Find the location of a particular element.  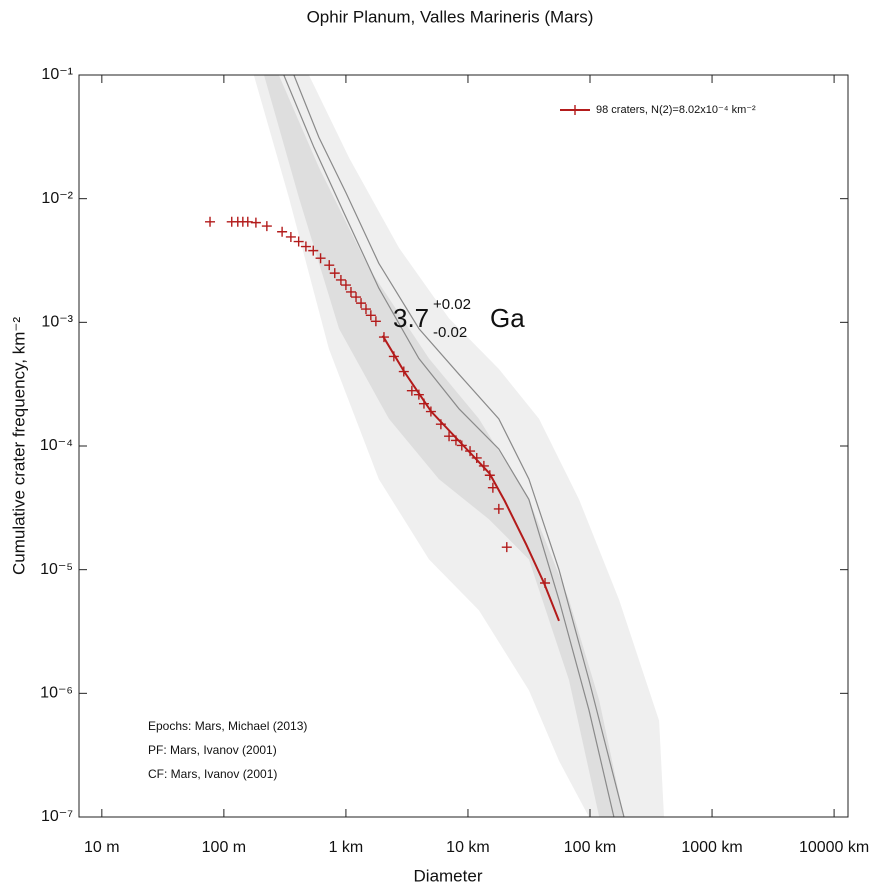

y-tick-label: 10⁻⁵ is located at coordinates (56, 569).